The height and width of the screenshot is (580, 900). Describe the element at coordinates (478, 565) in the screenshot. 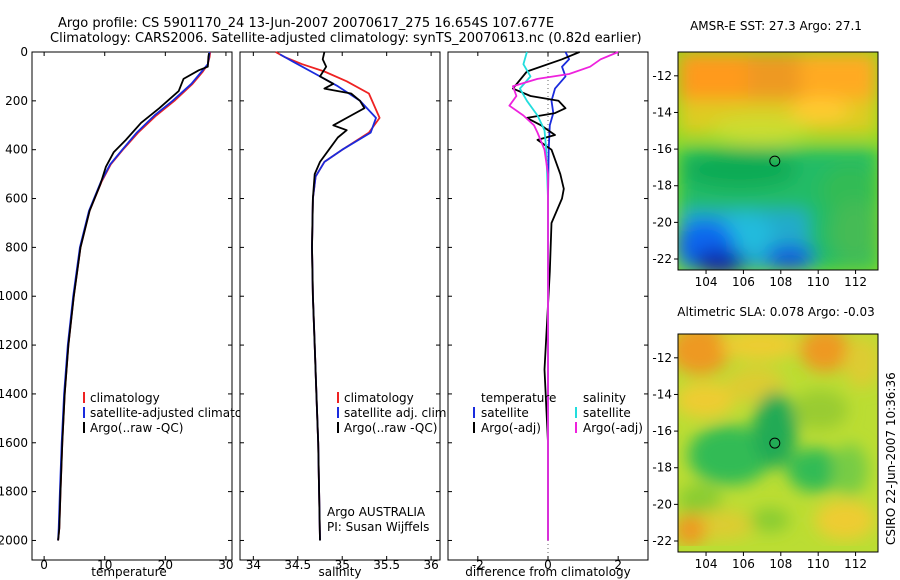

I see `x-tick-label: -2` at that location.